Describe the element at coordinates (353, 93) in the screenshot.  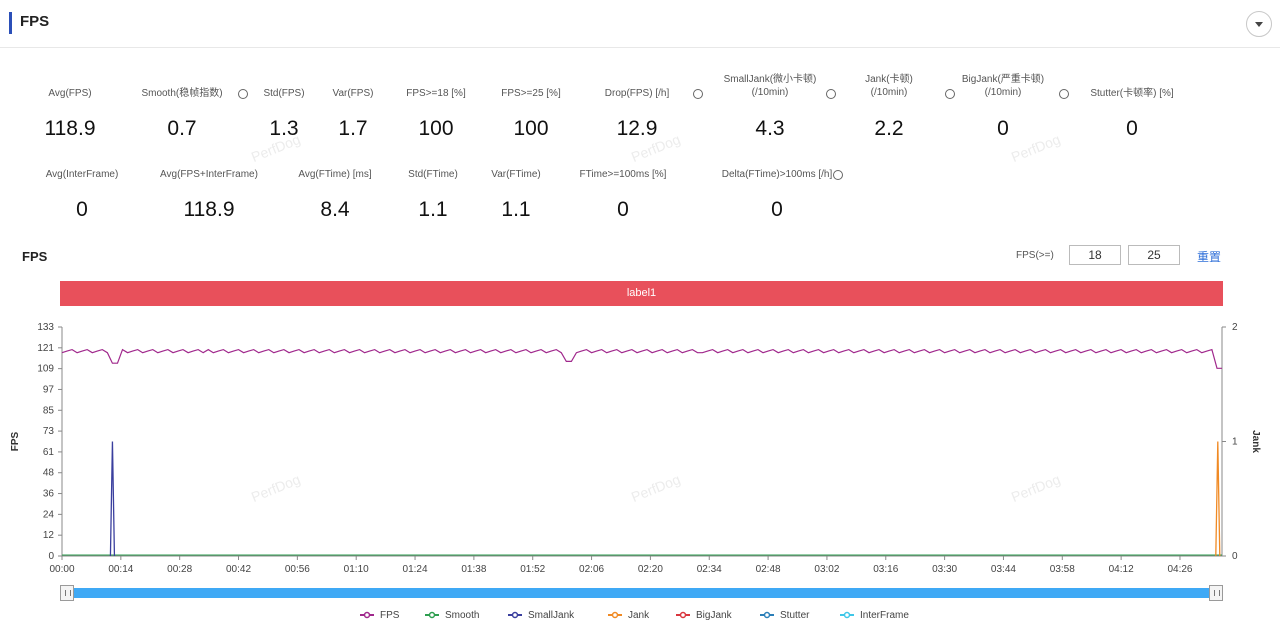
I see `metric-metrics_row1-3: Var(FPS)` at that location.